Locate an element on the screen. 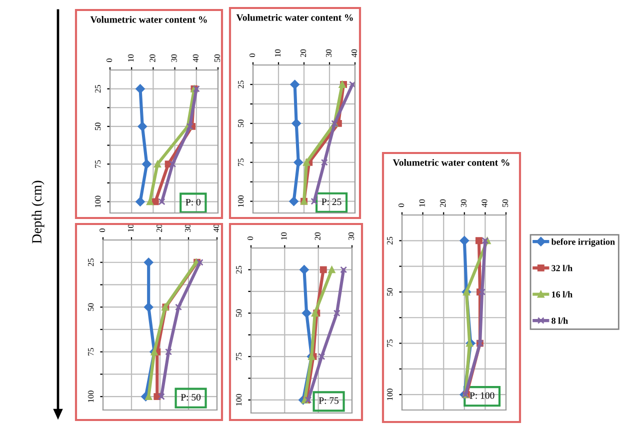  legend-label: before irrigation is located at coordinates (583, 242).